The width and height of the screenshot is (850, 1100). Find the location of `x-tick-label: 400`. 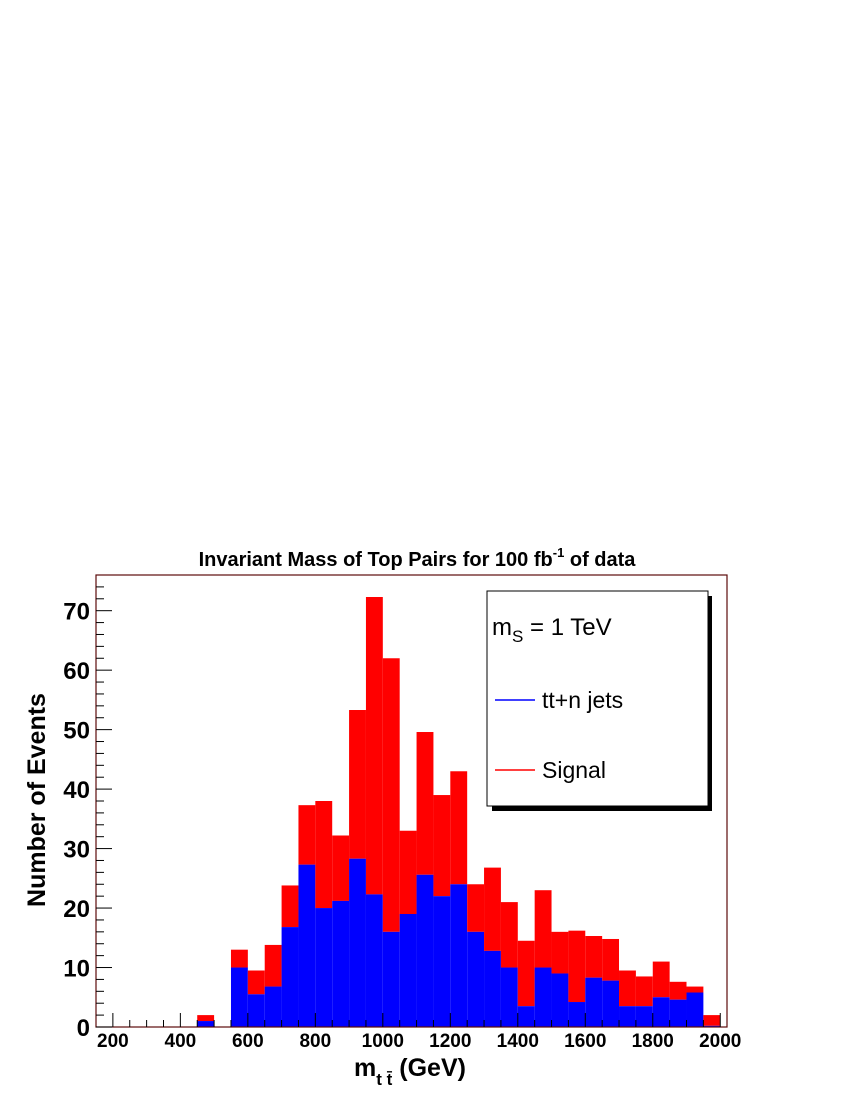

x-tick-label: 400 is located at coordinates (181, 1041).